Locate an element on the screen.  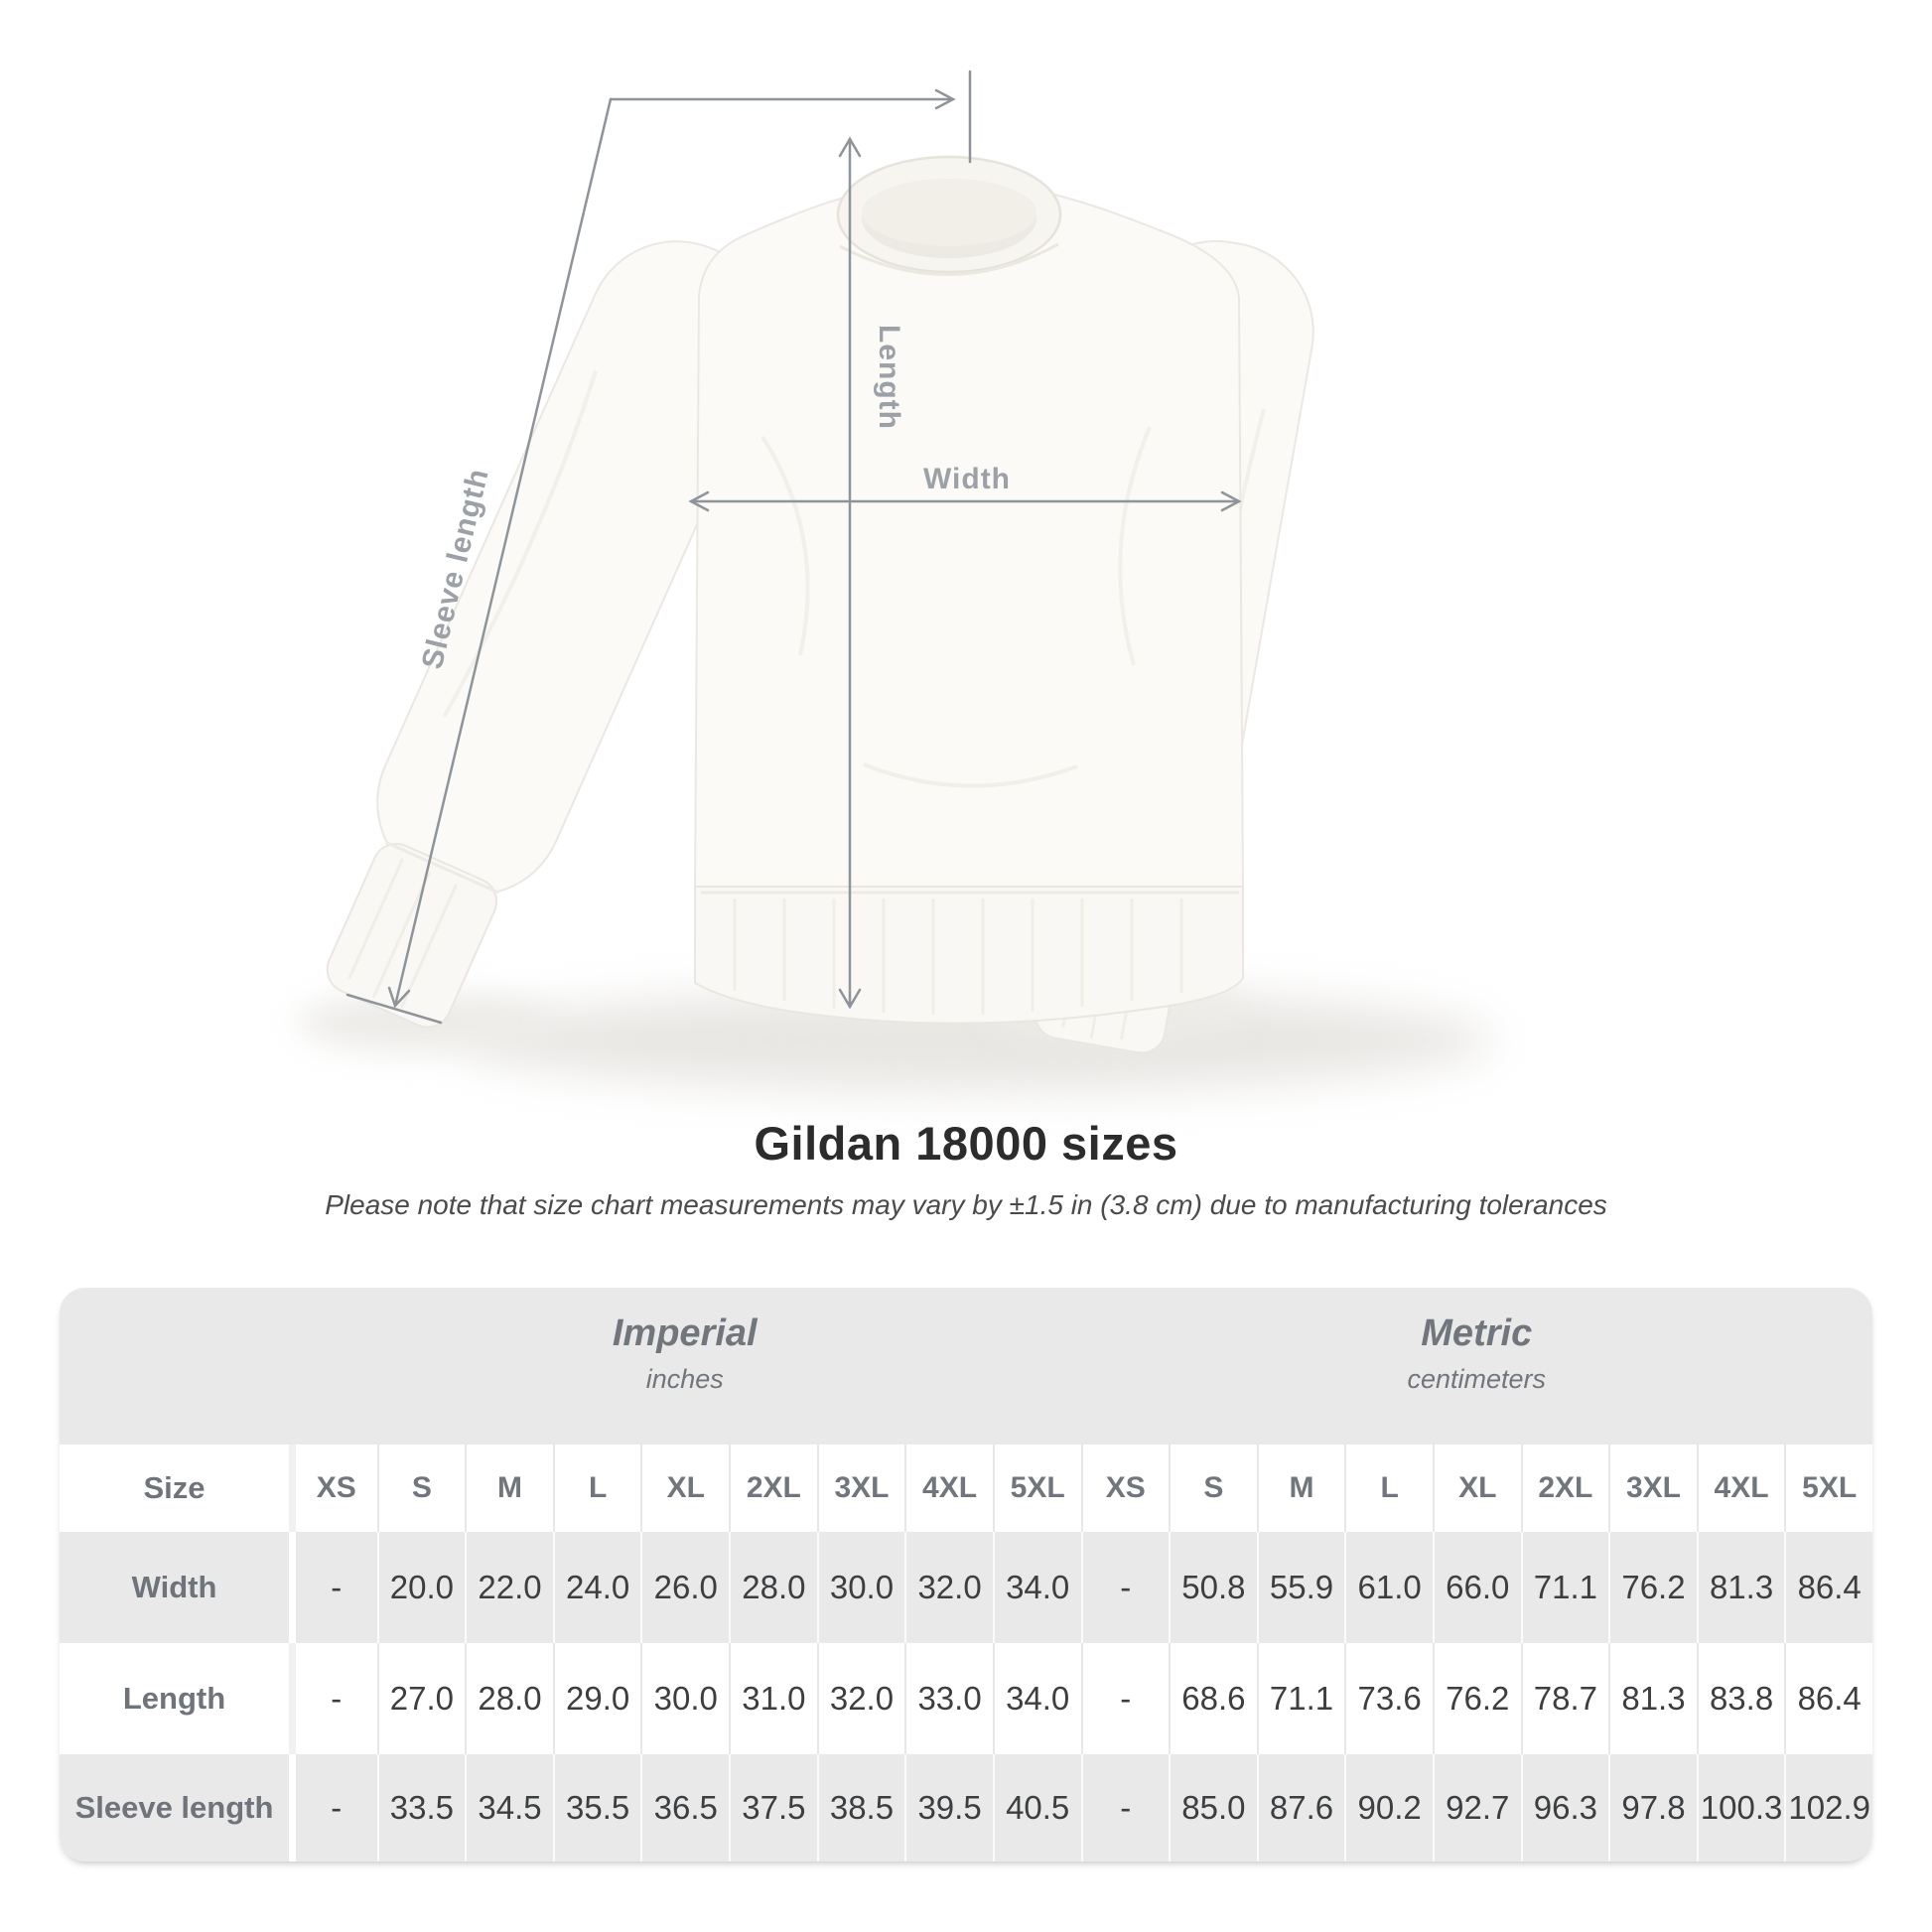
value-cell: 26.0 is located at coordinates (685, 1587).